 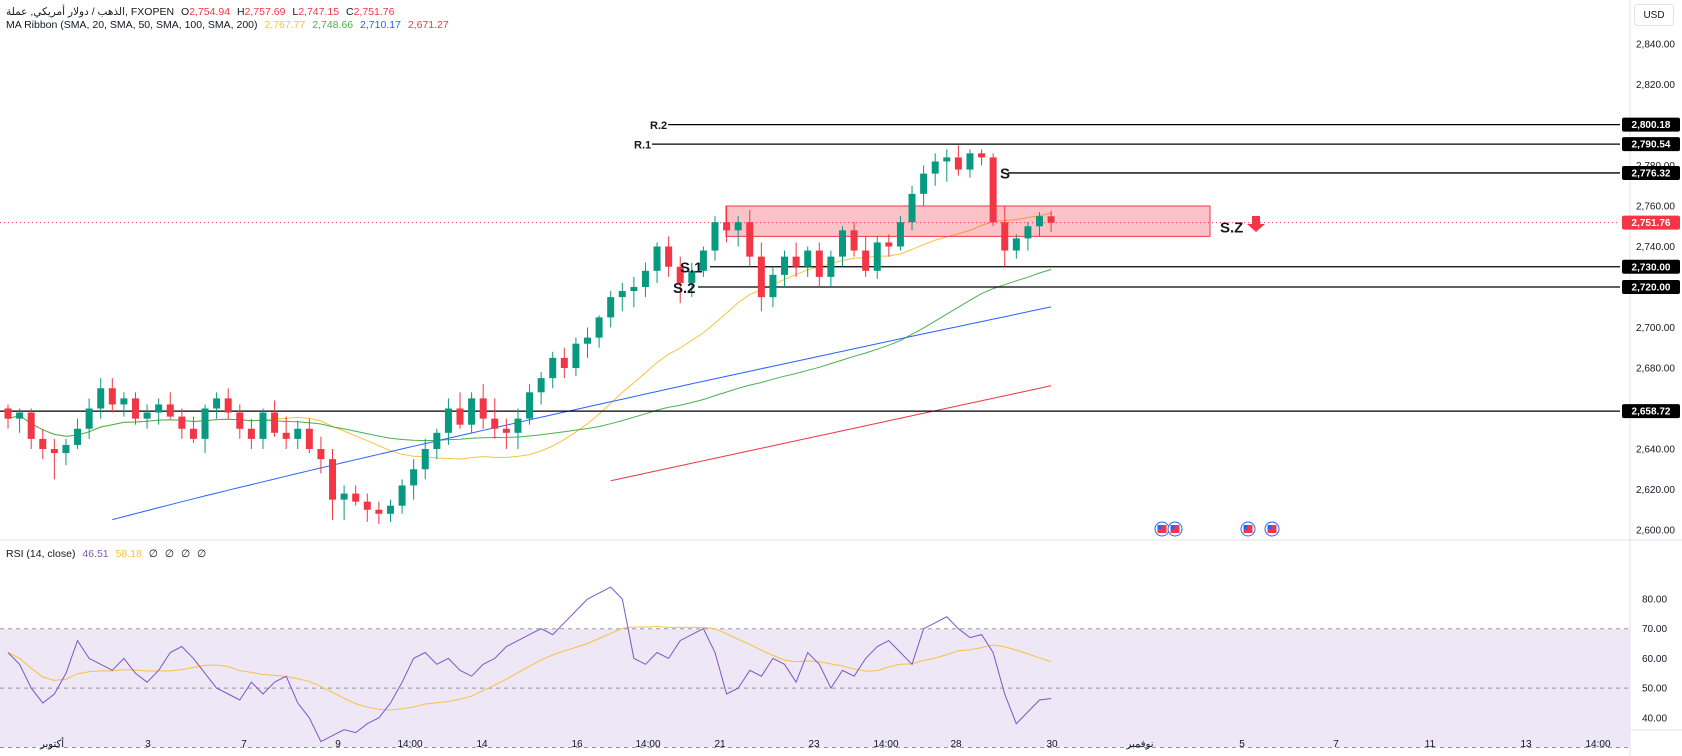 I want to click on ohlc-close: C2,751.76, so click(x=370, y=12).